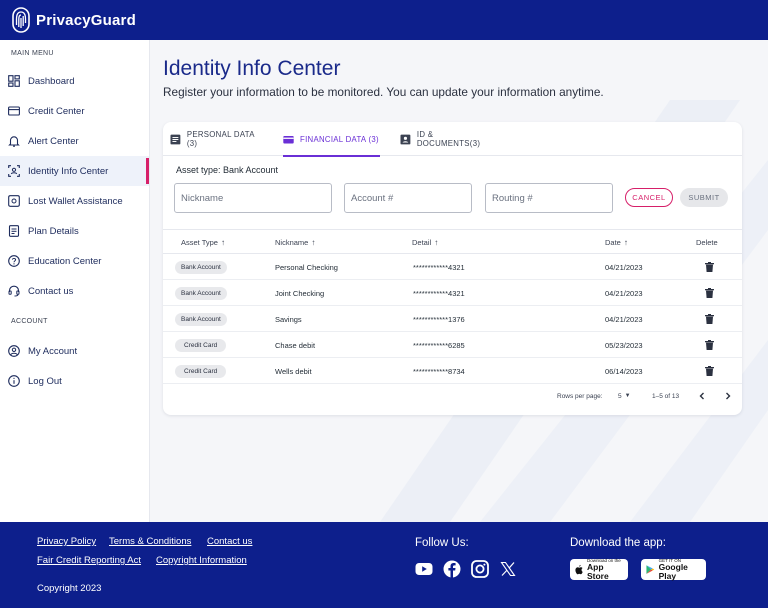 Image resolution: width=768 pixels, height=608 pixels. I want to click on facebook-icon, so click(452, 569).